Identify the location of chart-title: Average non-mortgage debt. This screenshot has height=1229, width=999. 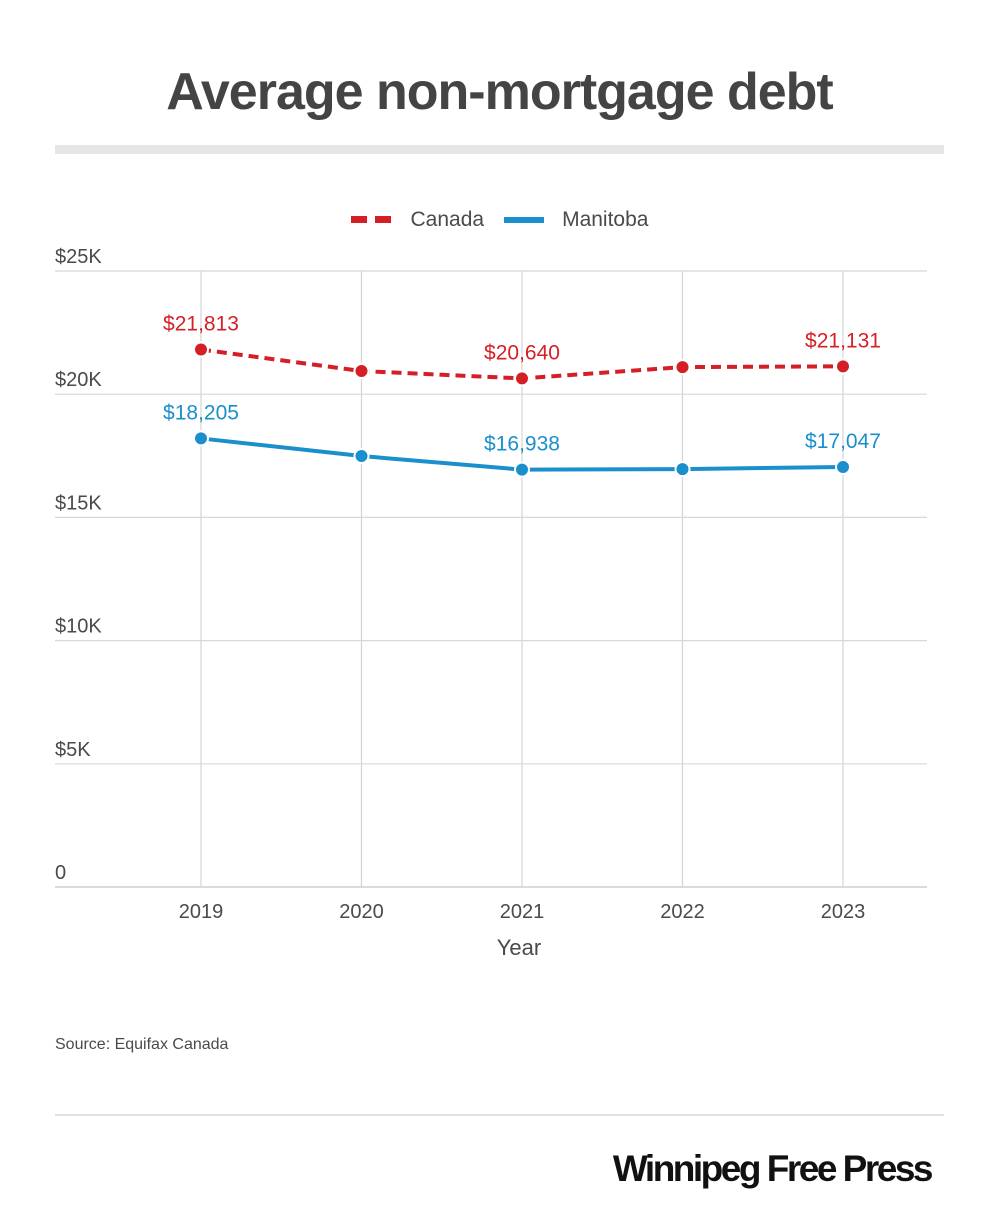
(500, 92).